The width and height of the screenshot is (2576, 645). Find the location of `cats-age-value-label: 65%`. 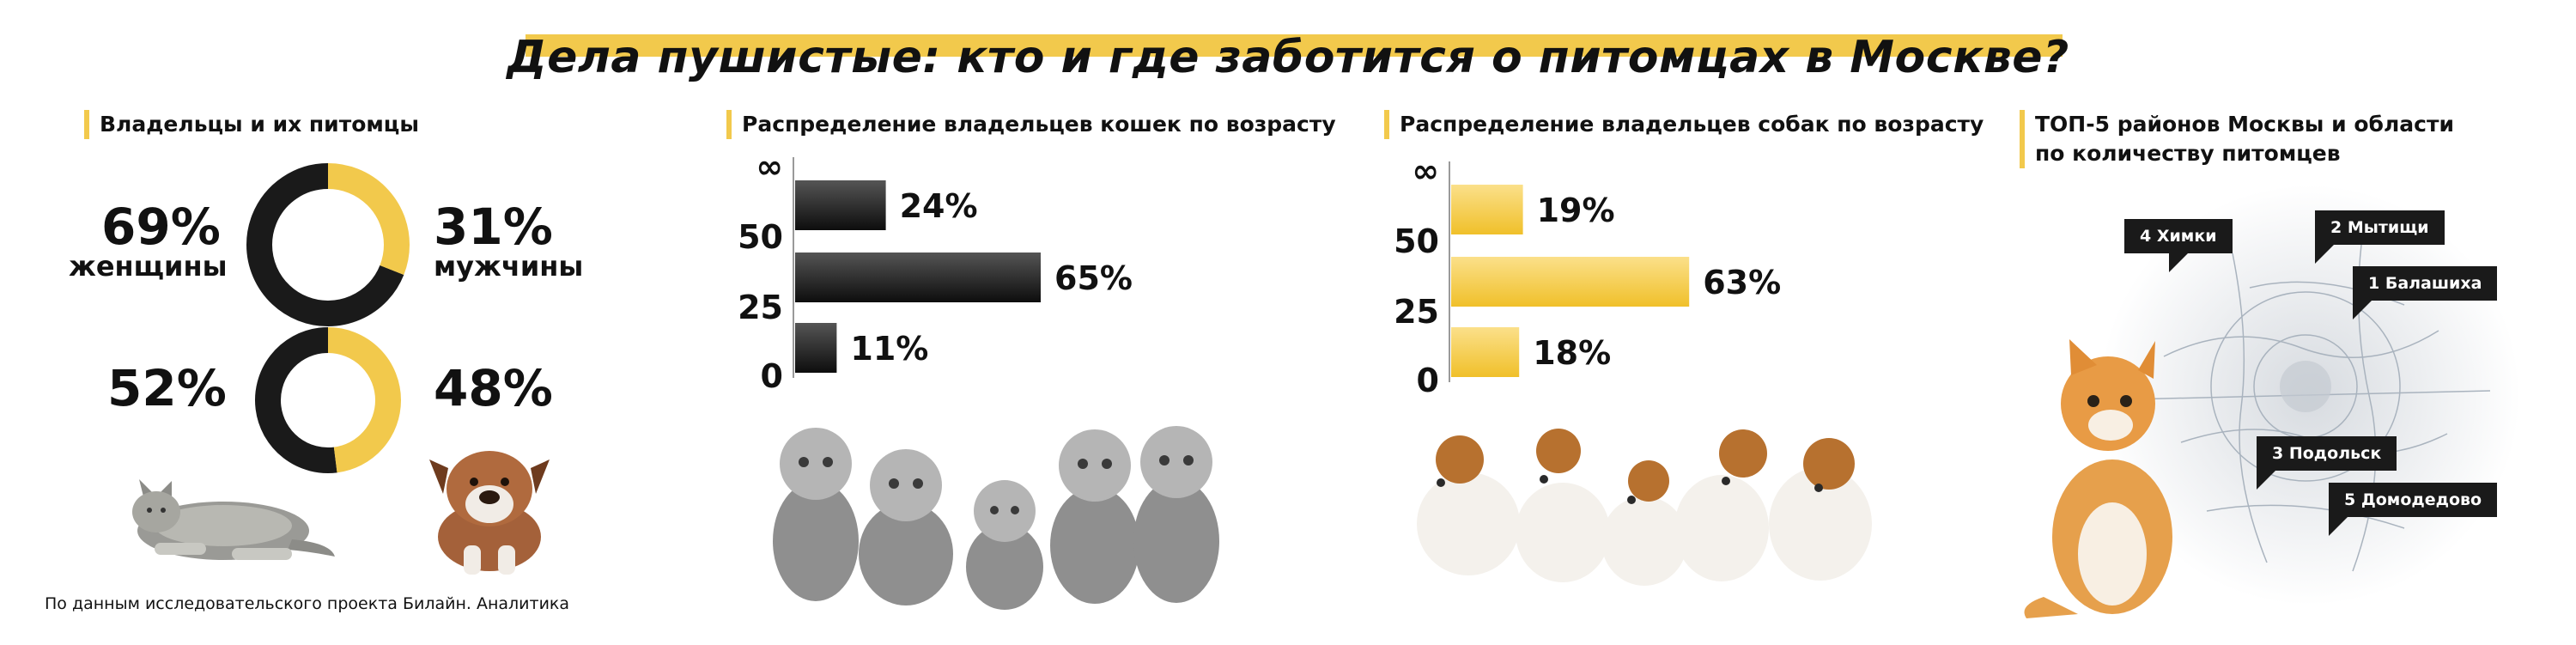

cats-age-value-label: 65% is located at coordinates (1093, 278).